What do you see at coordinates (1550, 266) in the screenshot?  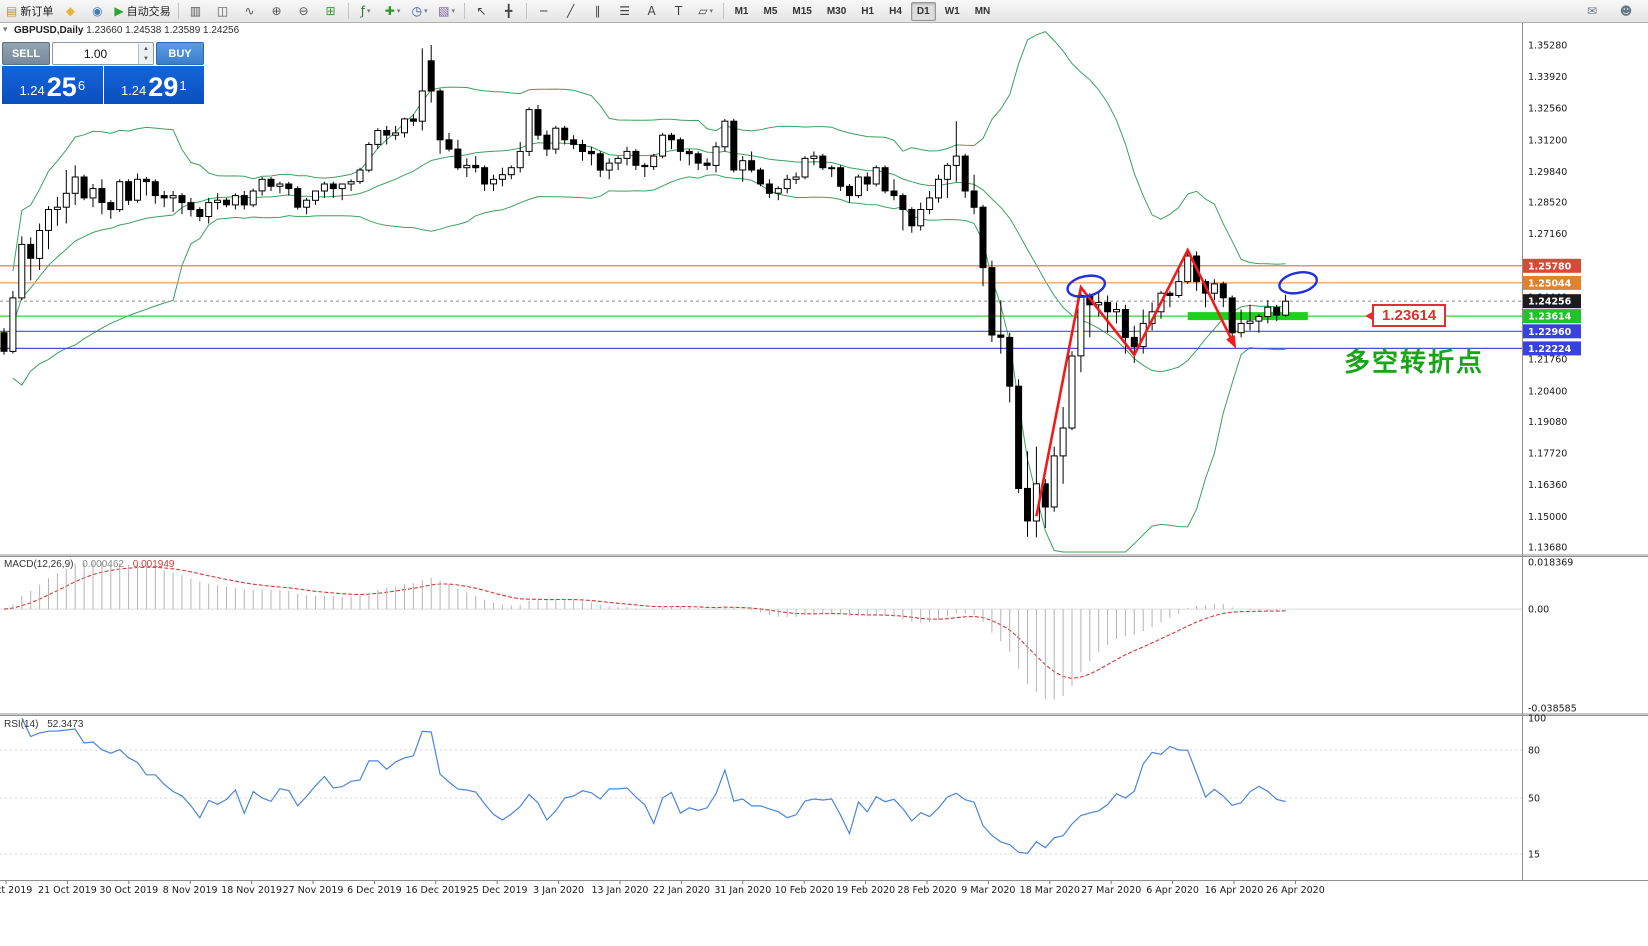 I see `svg-text: 1.25780` at bounding box center [1550, 266].